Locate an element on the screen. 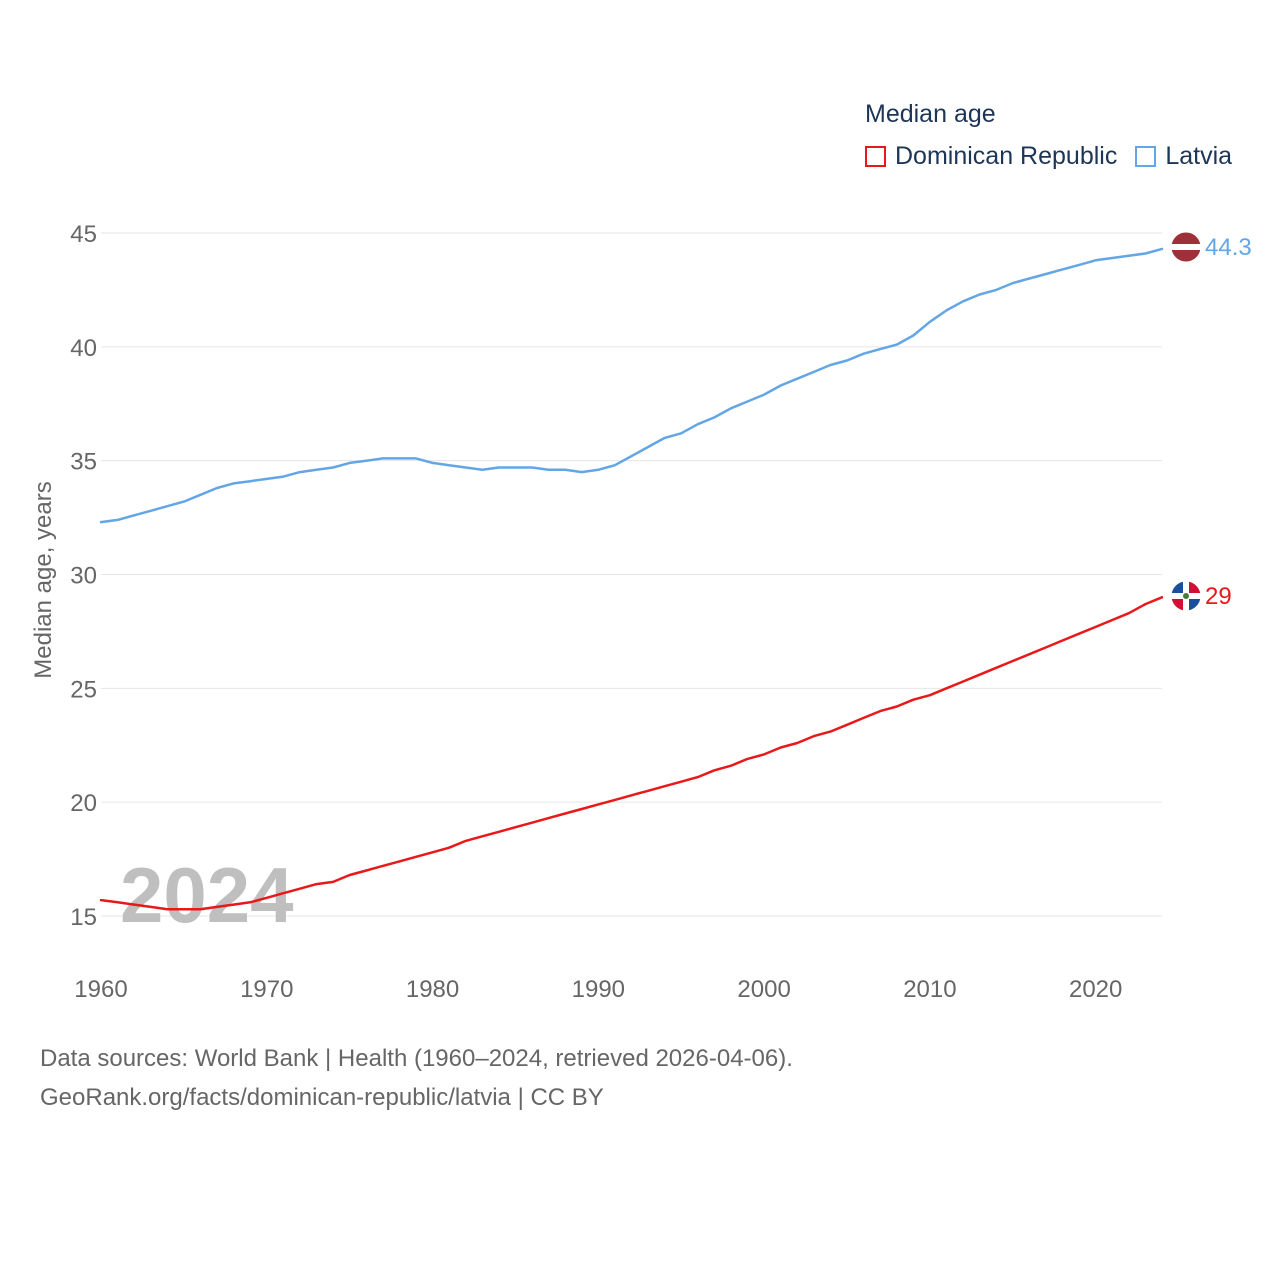 This screenshot has width=1280, height=1280. y-axis-label: Median age, years is located at coordinates (43, 579).